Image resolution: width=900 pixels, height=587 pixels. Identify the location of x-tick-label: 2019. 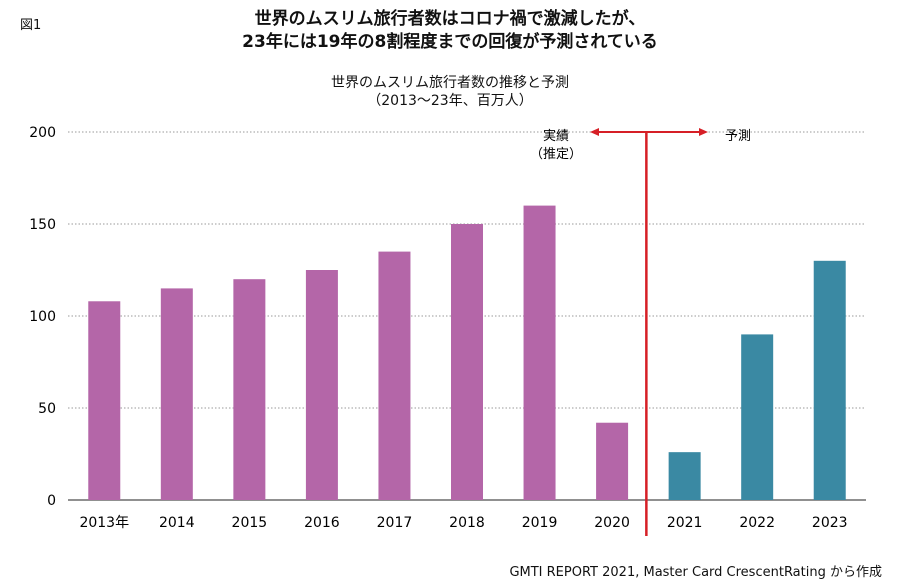
(540, 523).